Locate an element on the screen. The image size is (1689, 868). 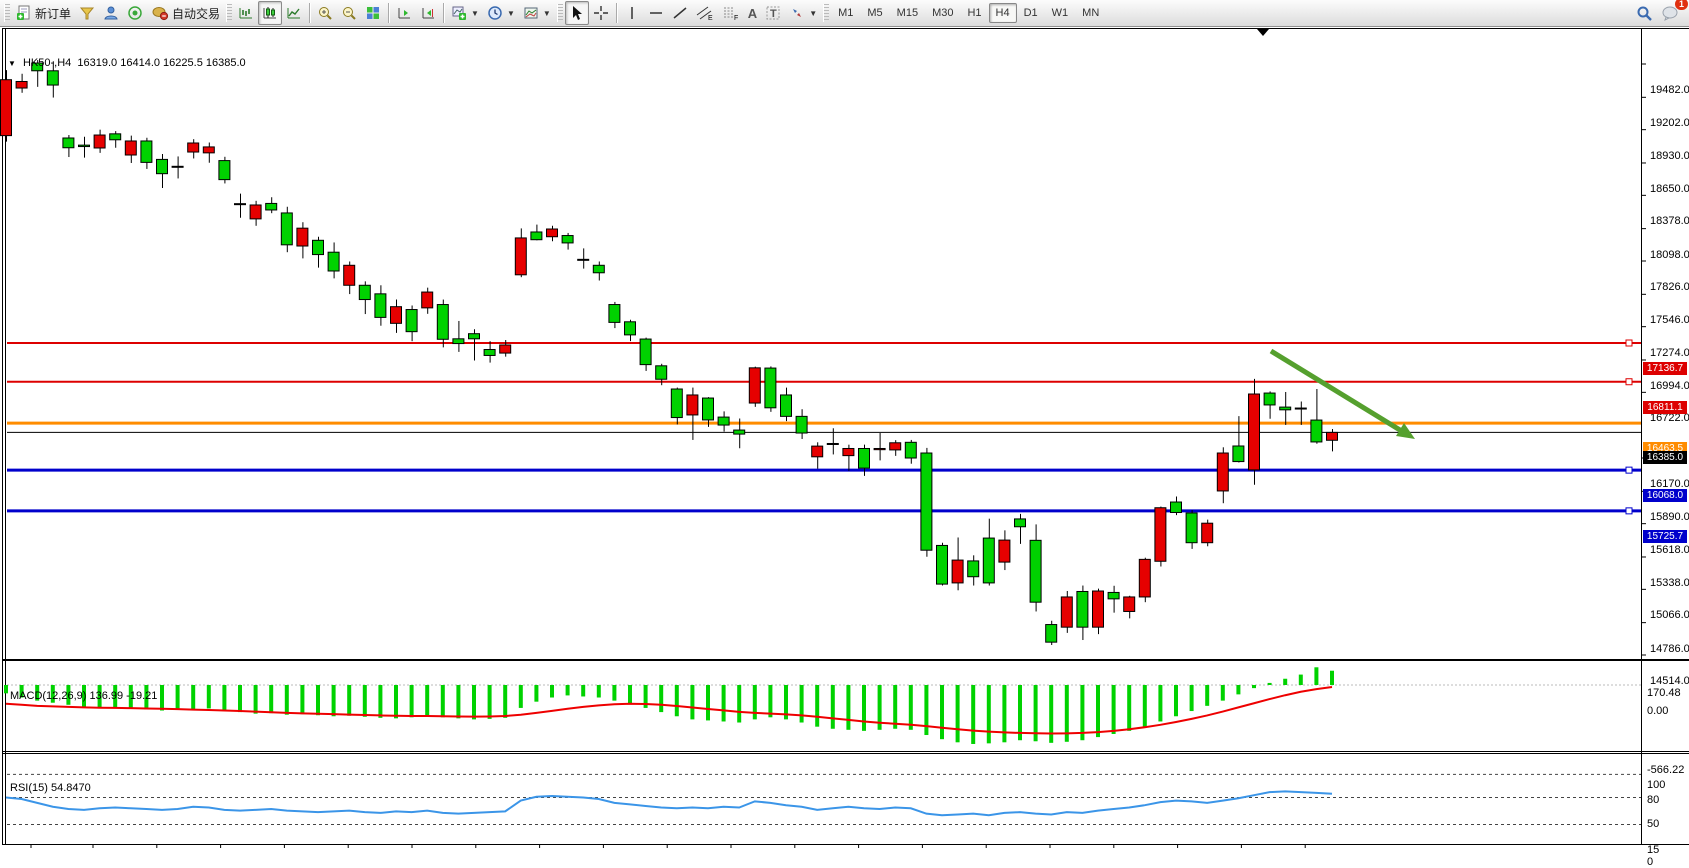
timeframe-H4: H4 is located at coordinates (1002, 13).